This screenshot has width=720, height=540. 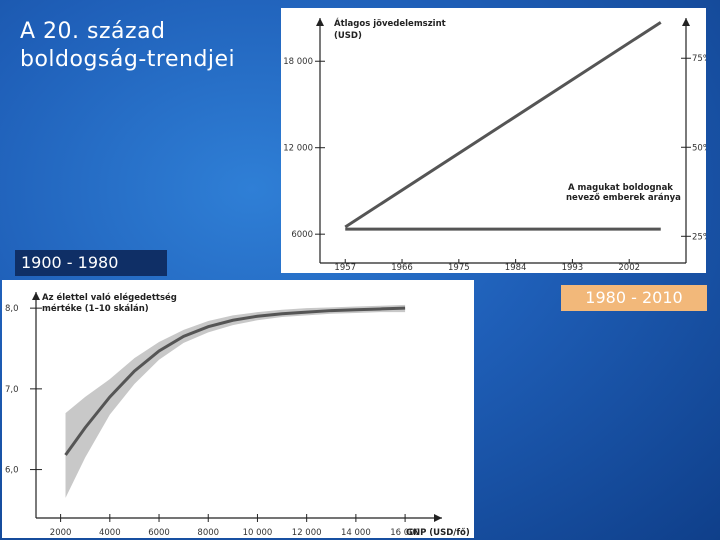 I want to click on x-tick-label: 12 000, so click(x=307, y=533).